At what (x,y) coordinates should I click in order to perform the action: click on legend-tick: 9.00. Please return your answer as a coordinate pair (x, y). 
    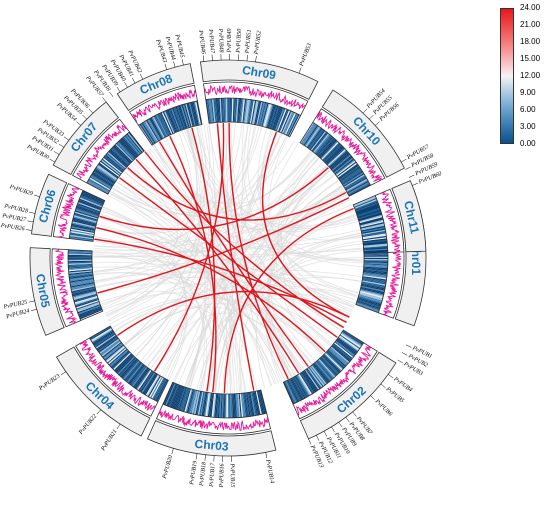
    Looking at the image, I should click on (528, 92).